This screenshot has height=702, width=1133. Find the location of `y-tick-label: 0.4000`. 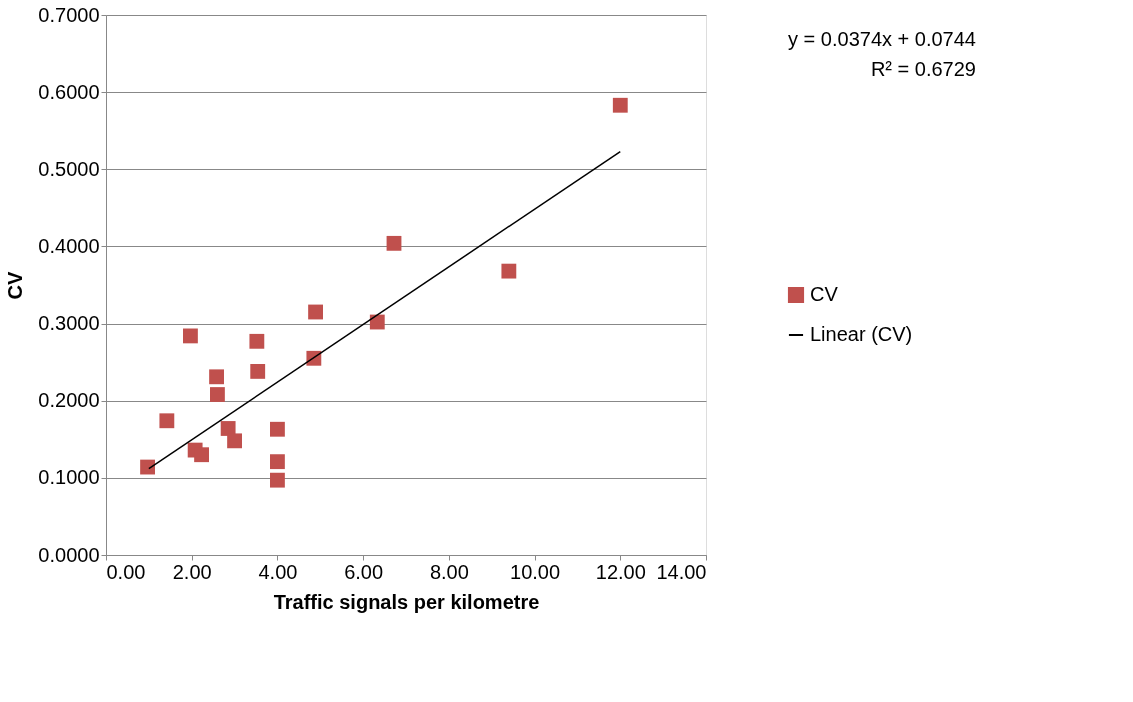

y-tick-label: 0.4000 is located at coordinates (69, 245).